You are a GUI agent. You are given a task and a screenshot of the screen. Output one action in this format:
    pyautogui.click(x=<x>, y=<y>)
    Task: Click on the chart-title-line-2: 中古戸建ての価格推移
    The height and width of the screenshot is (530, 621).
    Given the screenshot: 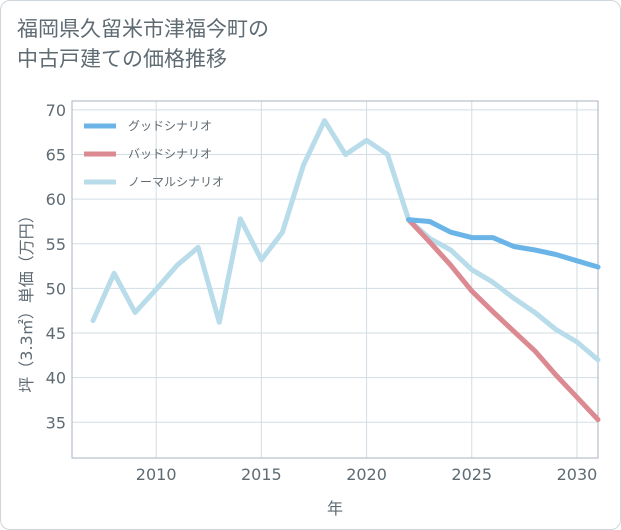 What is the action you would take?
    pyautogui.click(x=122, y=59)
    